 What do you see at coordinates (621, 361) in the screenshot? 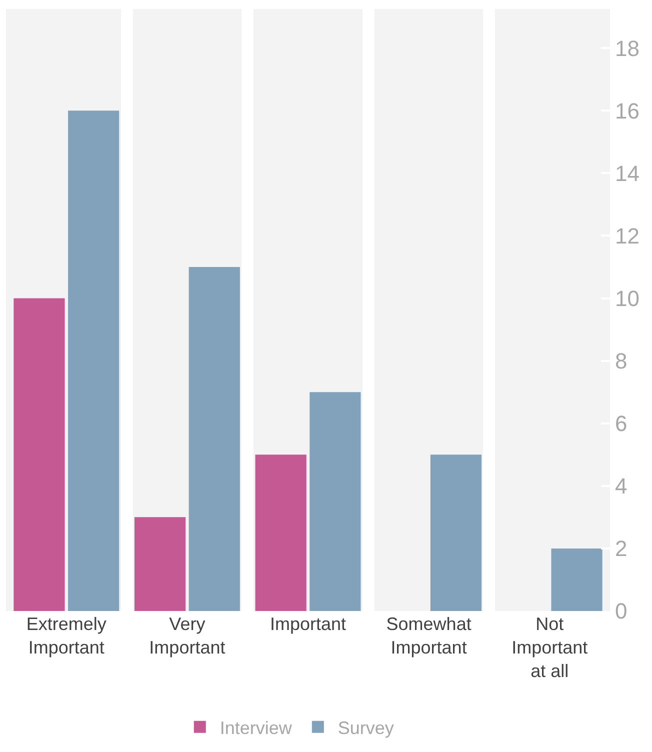
I see `y-tick-label: 8` at bounding box center [621, 361].